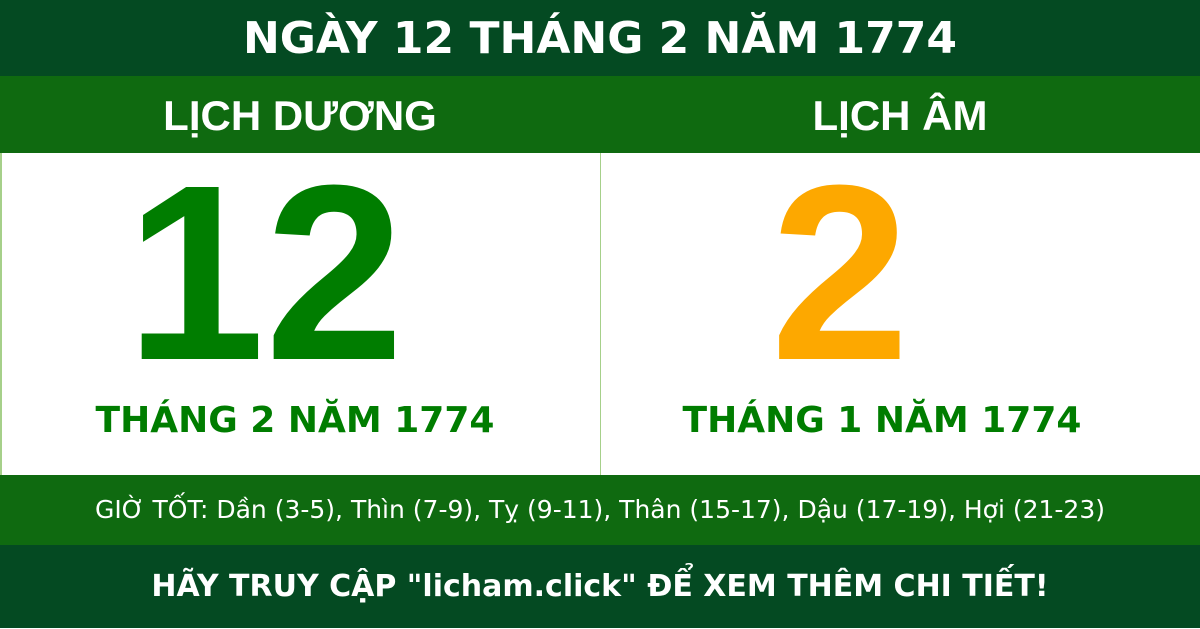 The image size is (1200, 629). I want to click on solar-day: 12, so click(265, 272).